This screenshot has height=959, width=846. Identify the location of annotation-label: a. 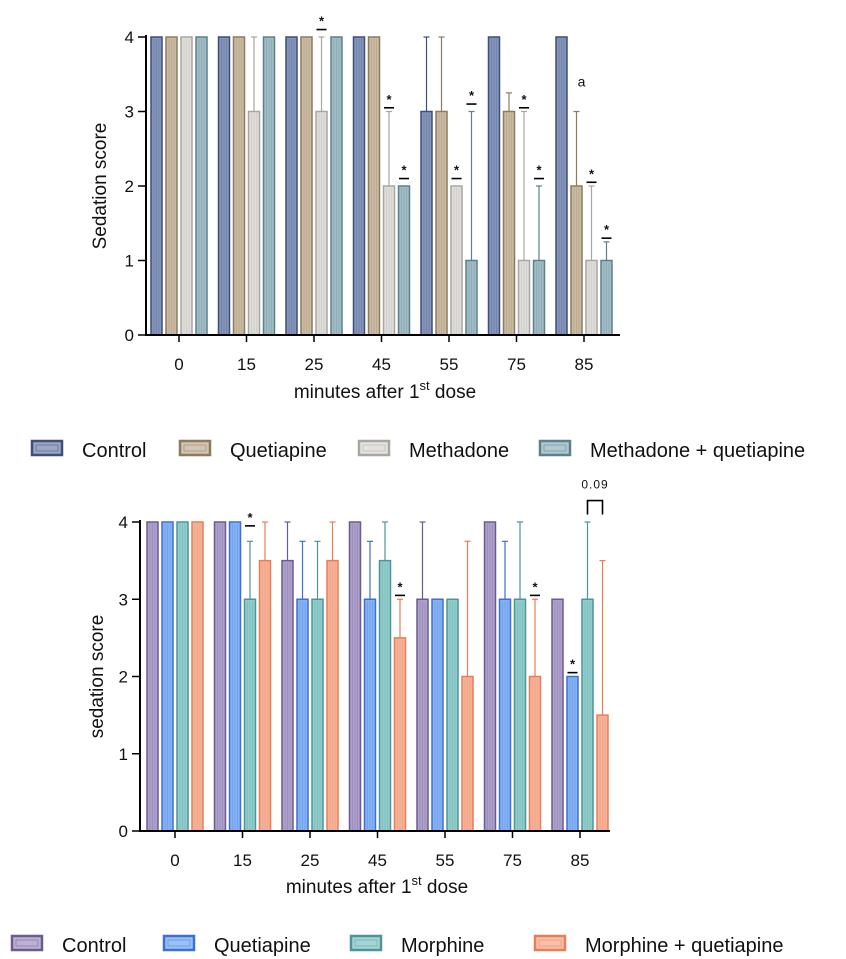
(582, 82).